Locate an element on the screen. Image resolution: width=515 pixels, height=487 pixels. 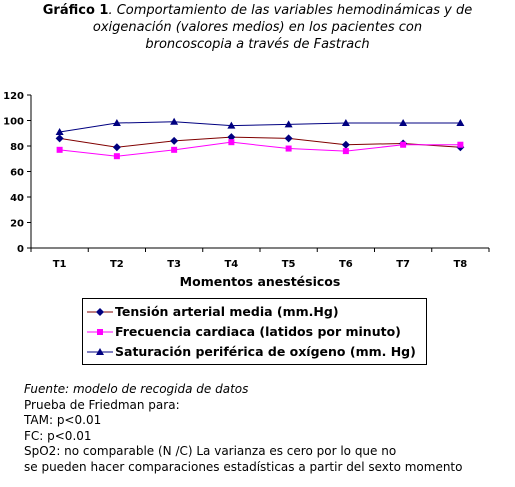
y-tick-label: 0 is located at coordinates (20, 249).